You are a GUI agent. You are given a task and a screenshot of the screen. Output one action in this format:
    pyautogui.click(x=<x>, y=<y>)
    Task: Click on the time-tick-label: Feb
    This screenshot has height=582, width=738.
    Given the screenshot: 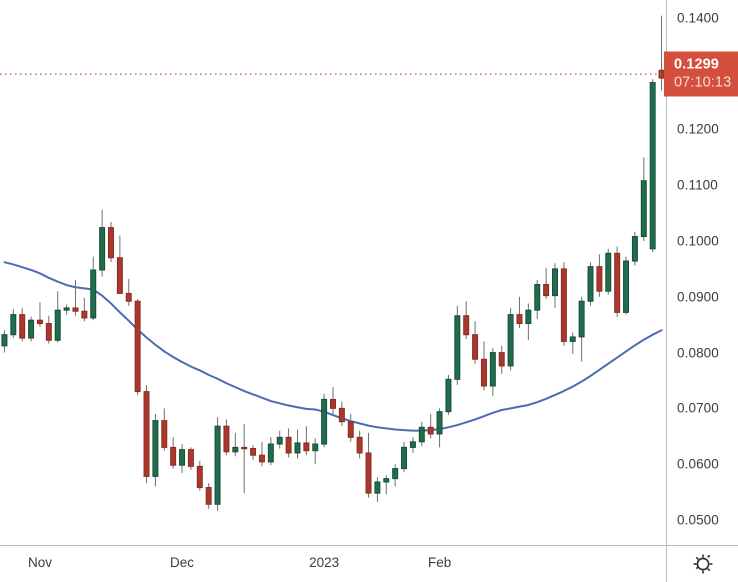 What is the action you would take?
    pyautogui.click(x=439, y=562)
    